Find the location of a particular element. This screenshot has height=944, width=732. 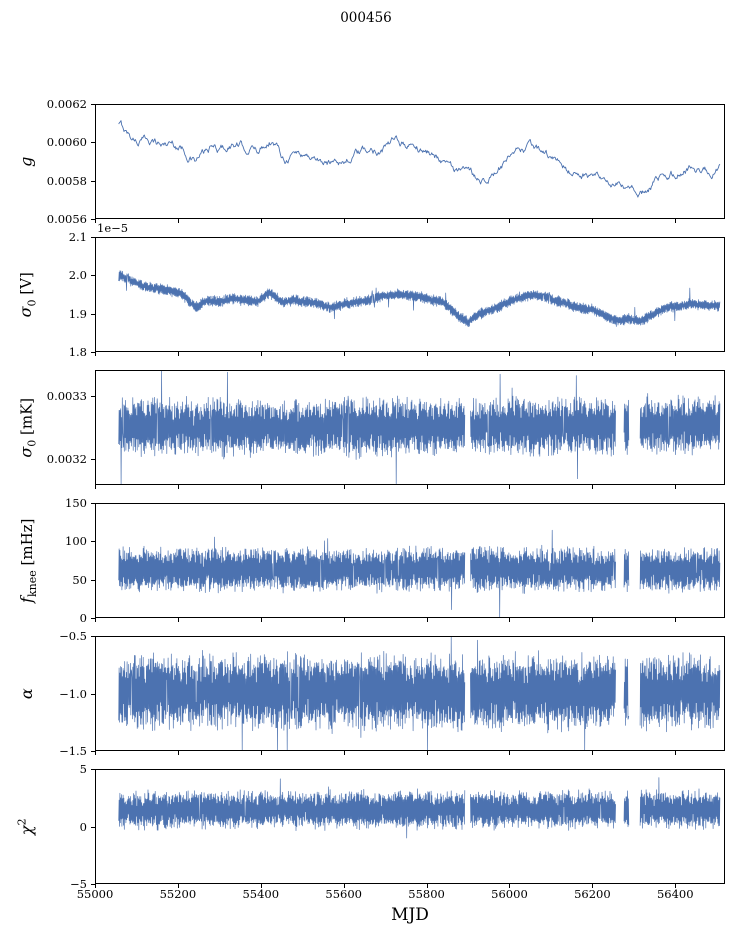

panel-sigma0-mK is located at coordinates (410, 427).